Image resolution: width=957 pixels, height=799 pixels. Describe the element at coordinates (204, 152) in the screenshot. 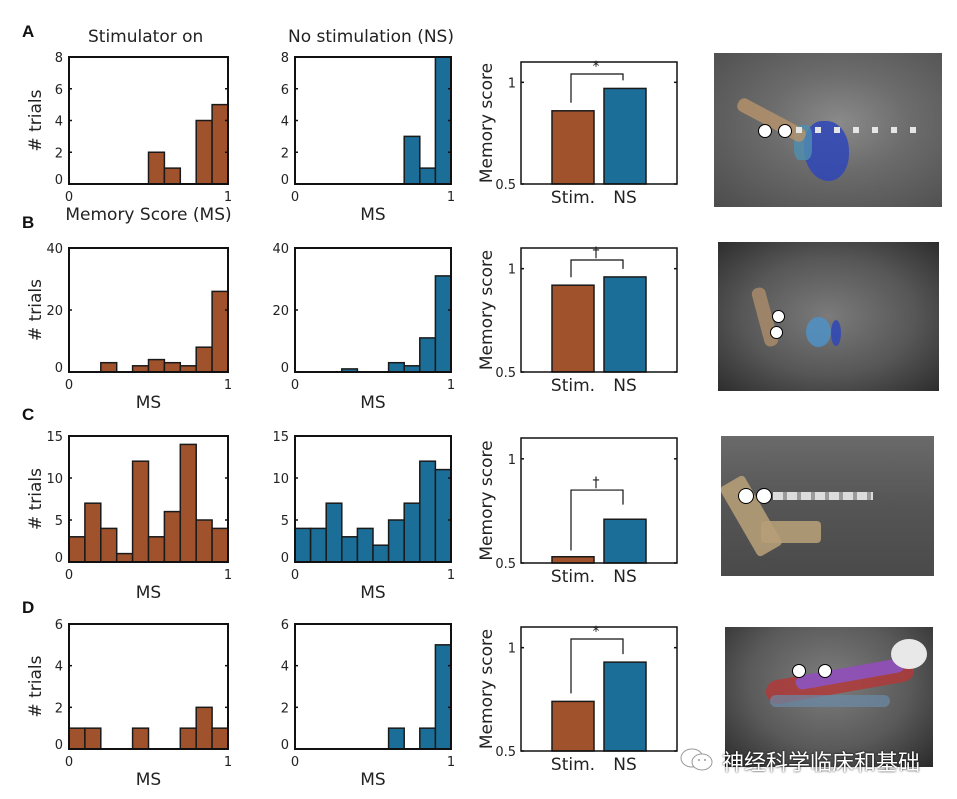

I see `histogram-bar-a-stim-bin8` at that location.